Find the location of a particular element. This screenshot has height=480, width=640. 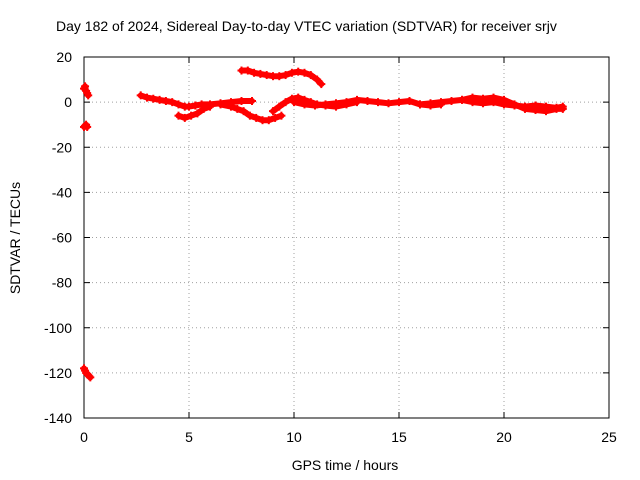

y-tick-label: 20 is located at coordinates (64, 57).